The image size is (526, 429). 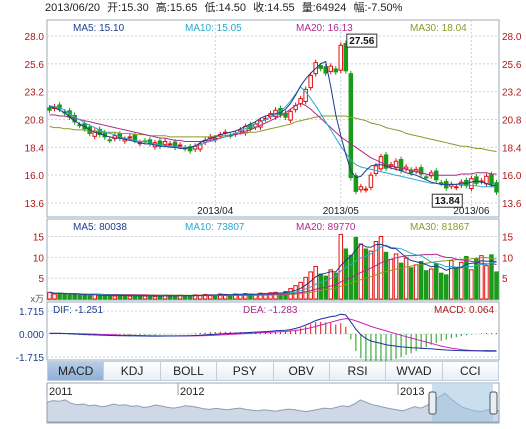 I want to click on price-y-tick-left: 28.0, so click(x=35, y=37).